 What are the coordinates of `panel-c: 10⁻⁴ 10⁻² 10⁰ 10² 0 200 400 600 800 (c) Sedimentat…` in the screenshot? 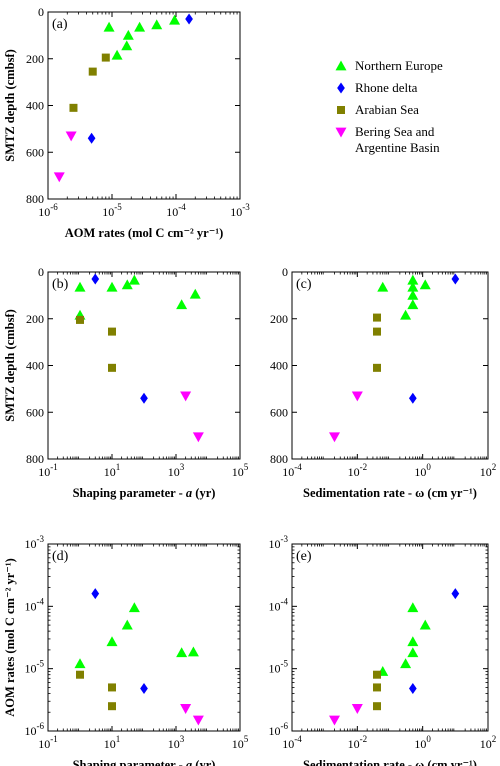 It's located at (383, 382).